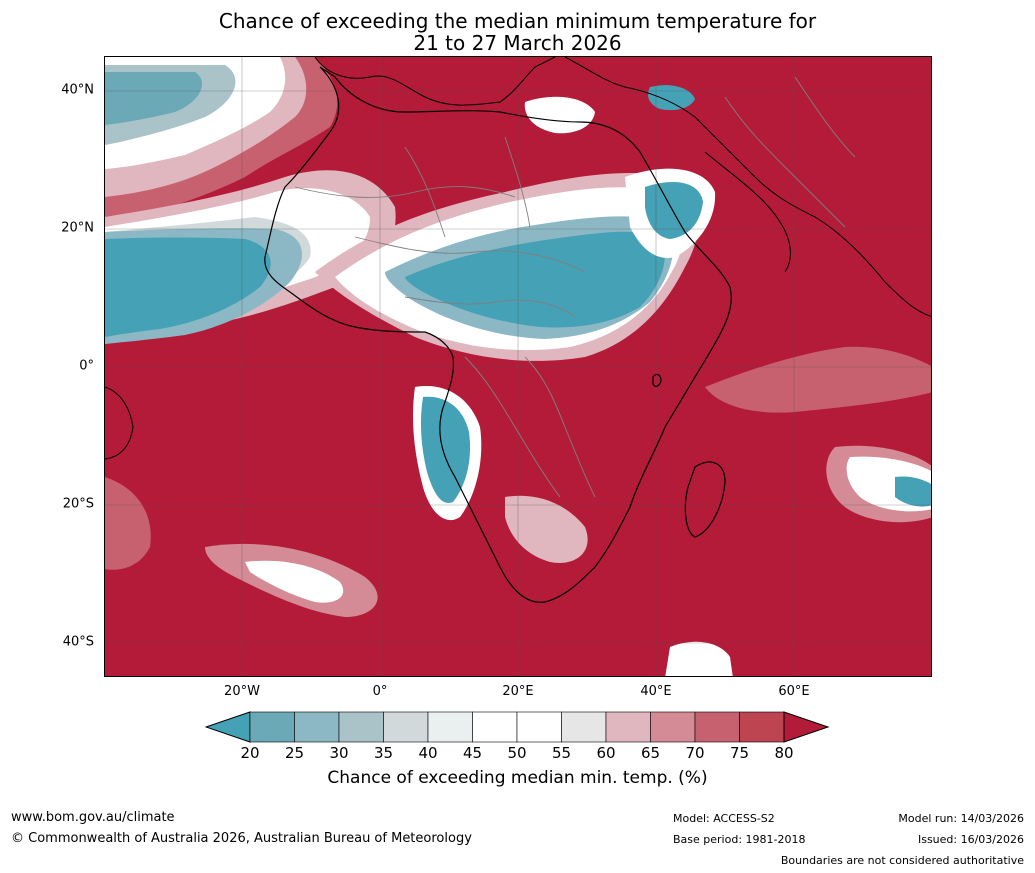  Describe the element at coordinates (383, 753) in the screenshot. I see `colorbar-tick-label: 35` at that location.